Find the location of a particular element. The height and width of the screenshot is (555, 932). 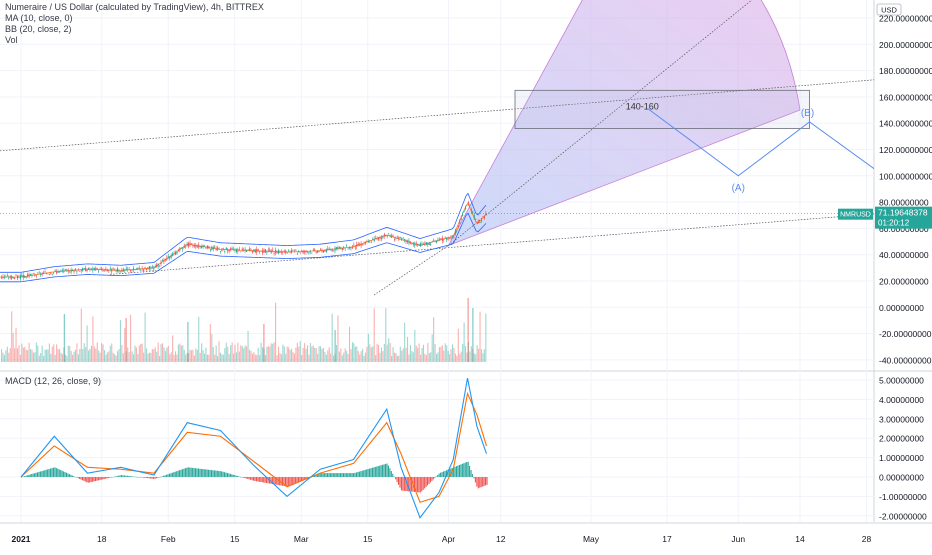

symbol-tag-label: NMRUSD is located at coordinates (855, 215).